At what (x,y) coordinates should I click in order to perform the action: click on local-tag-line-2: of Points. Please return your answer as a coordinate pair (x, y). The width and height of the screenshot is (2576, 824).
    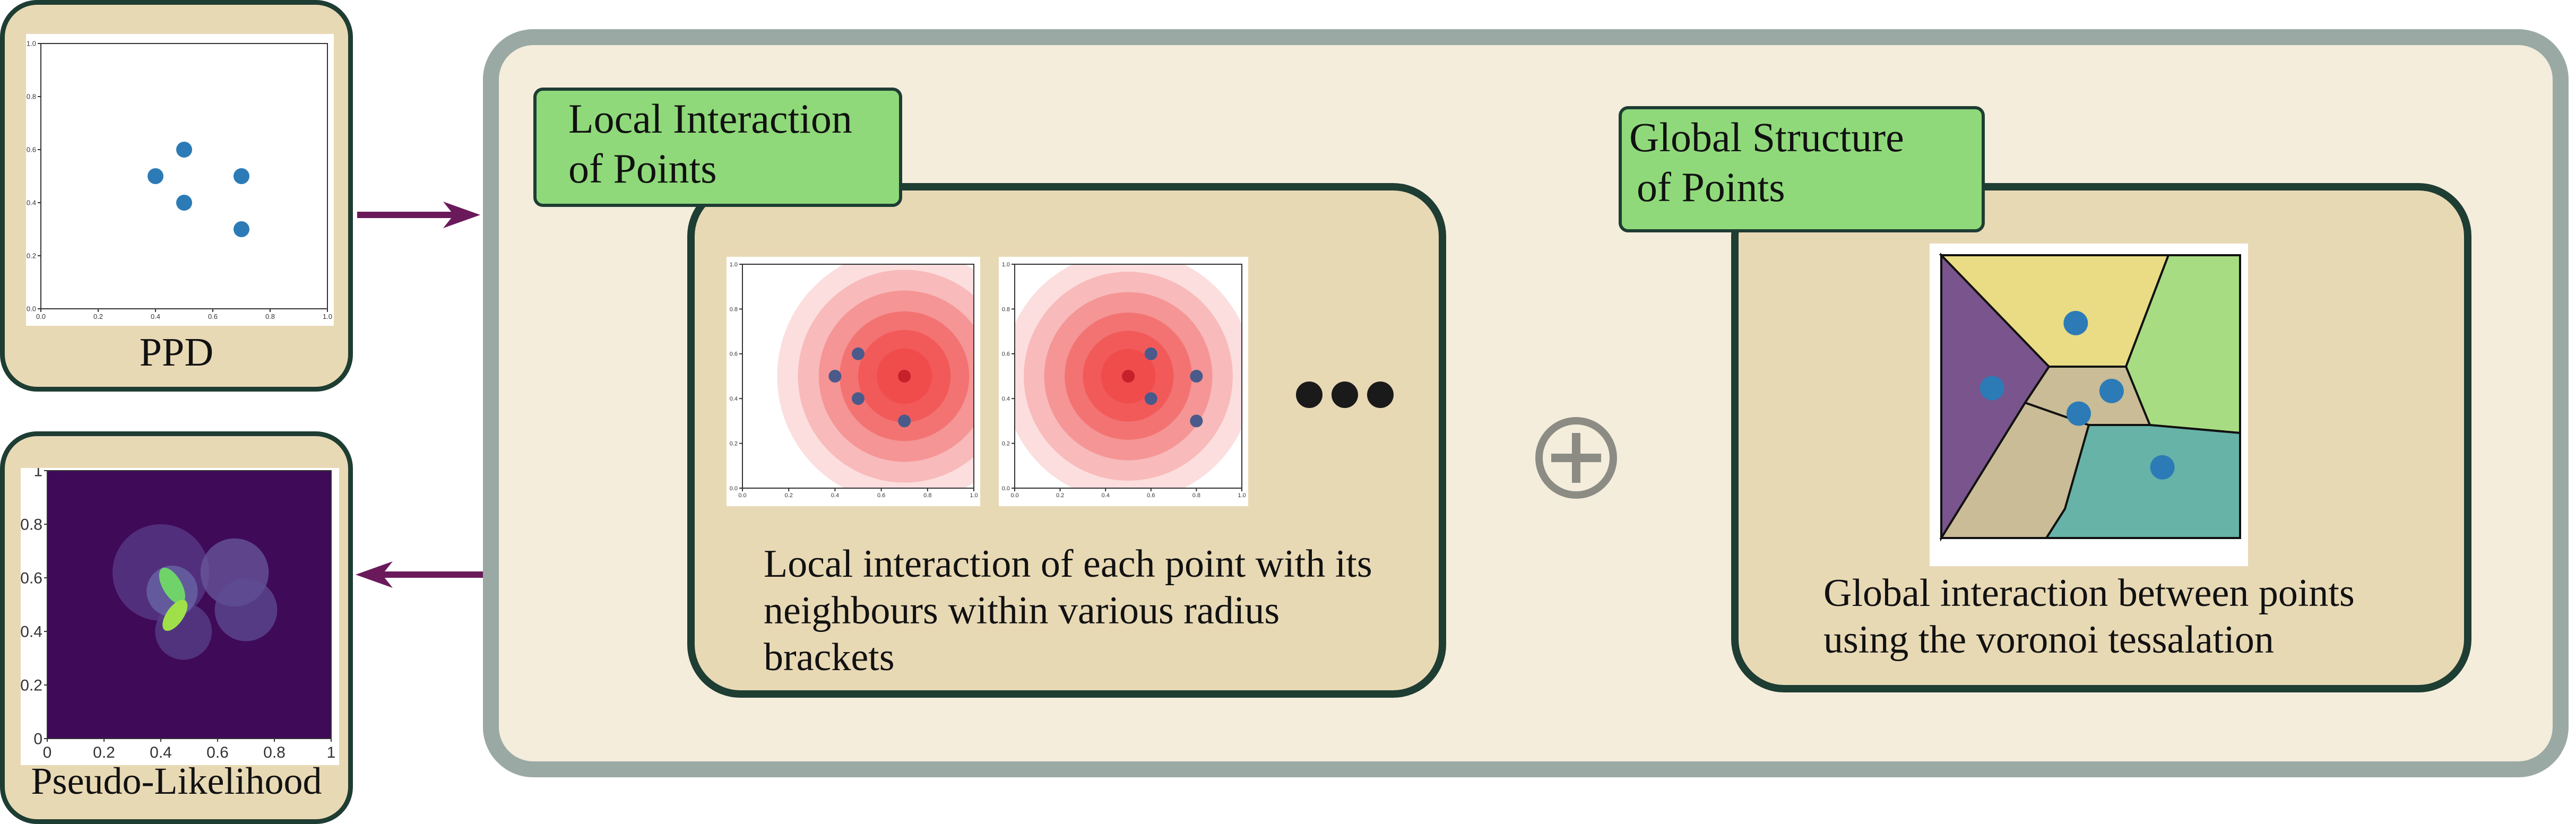
    Looking at the image, I should click on (642, 168).